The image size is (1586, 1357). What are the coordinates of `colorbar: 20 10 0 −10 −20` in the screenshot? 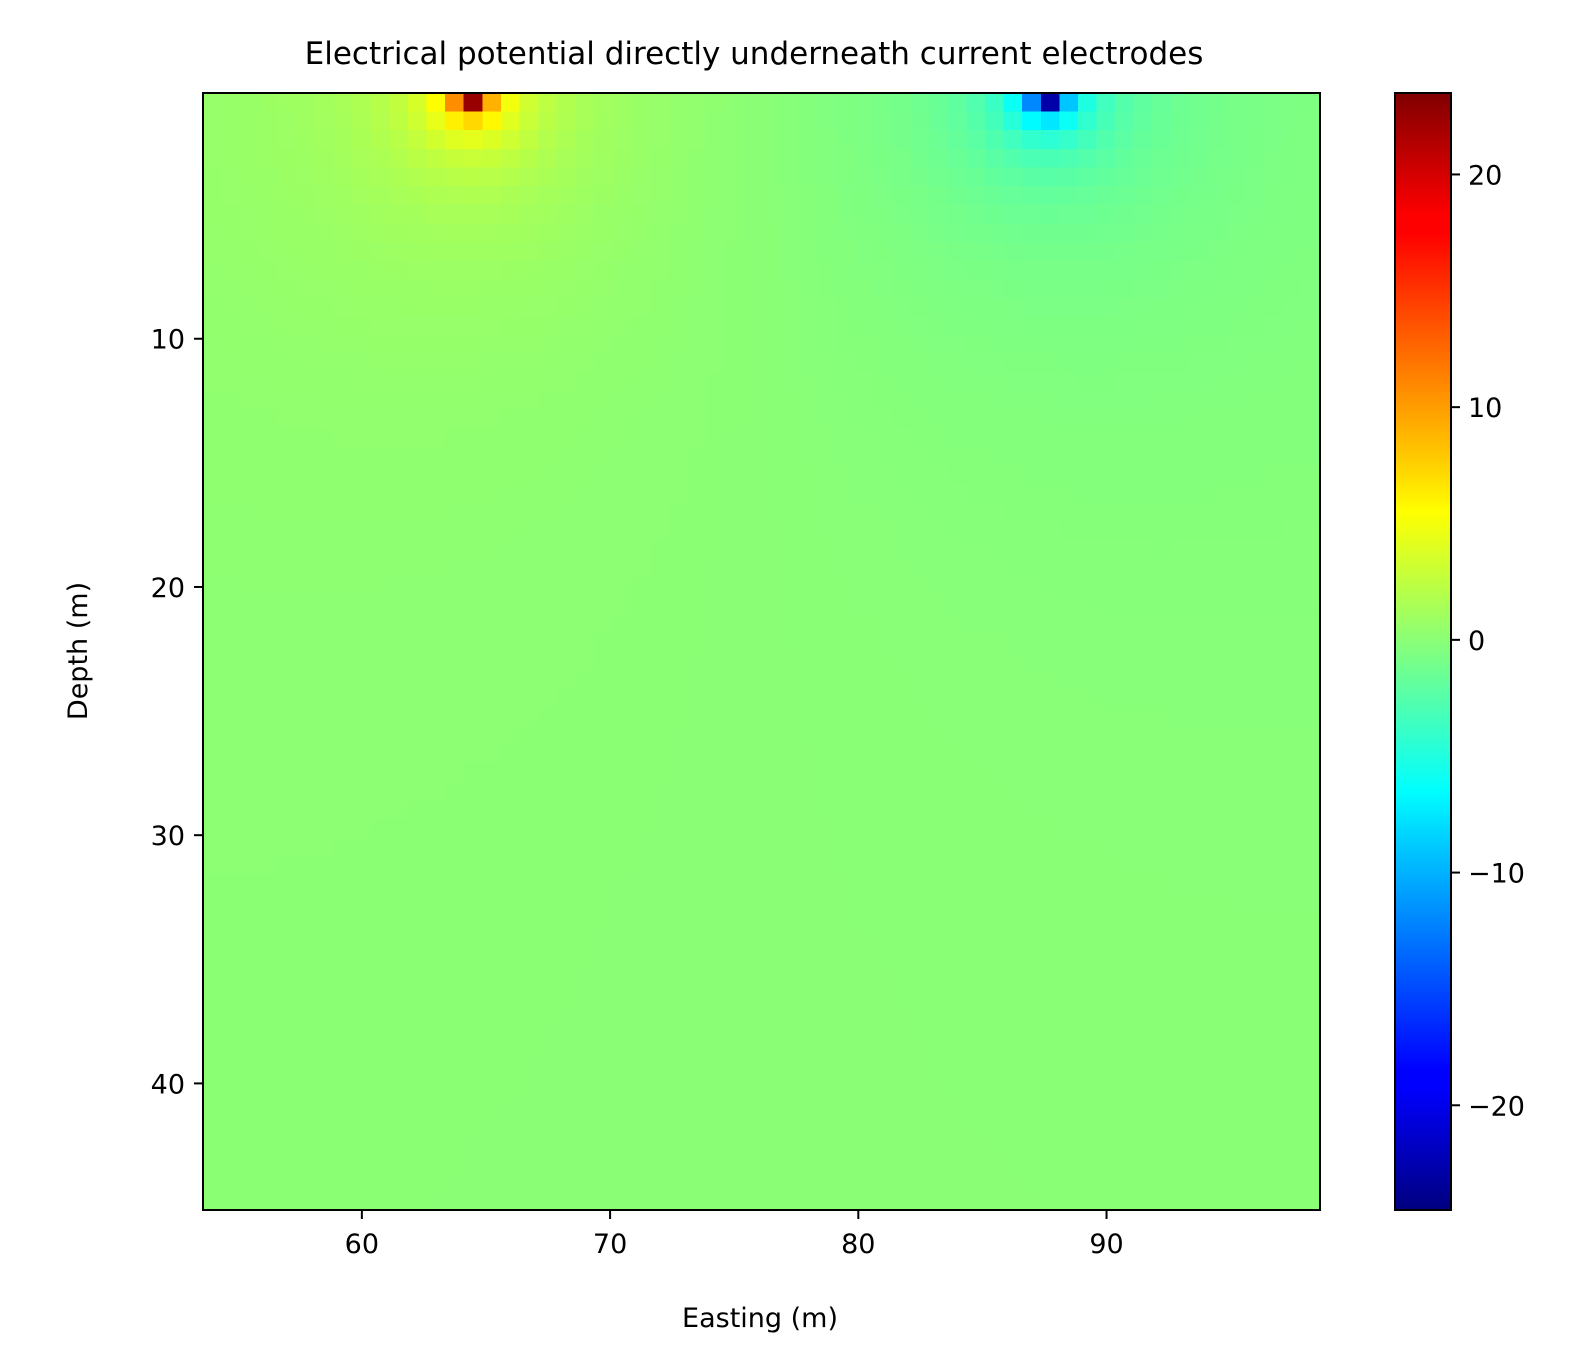 It's located at (1459, 651).